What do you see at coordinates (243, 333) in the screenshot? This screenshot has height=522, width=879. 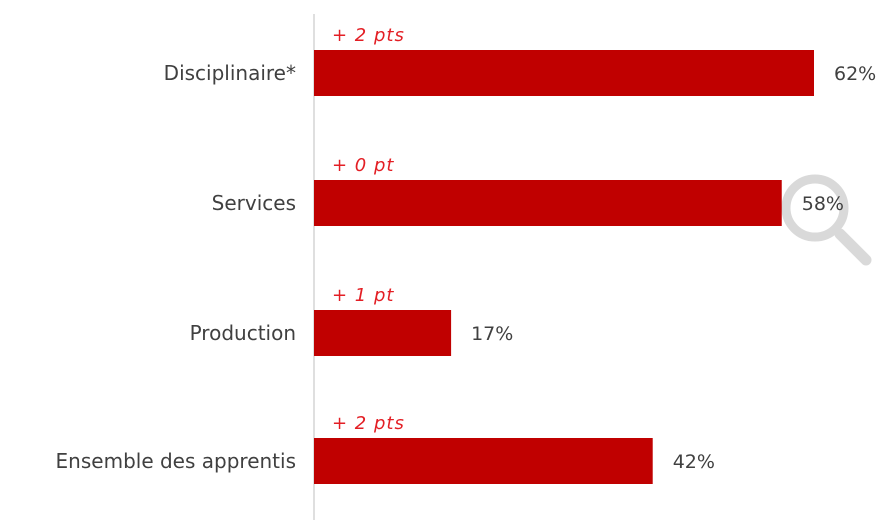 I see `category-label: Production` at bounding box center [243, 333].